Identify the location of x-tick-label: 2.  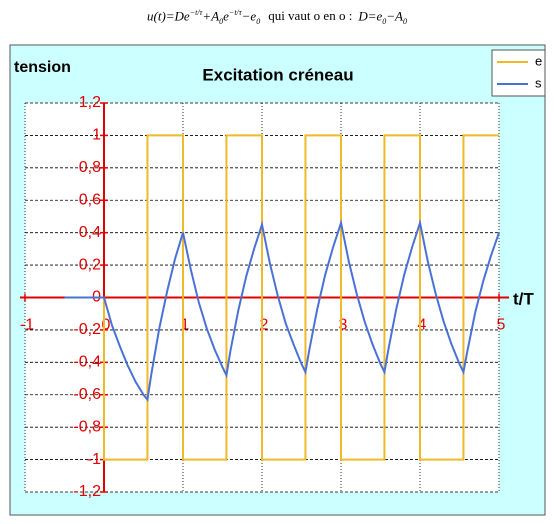
(264, 325).